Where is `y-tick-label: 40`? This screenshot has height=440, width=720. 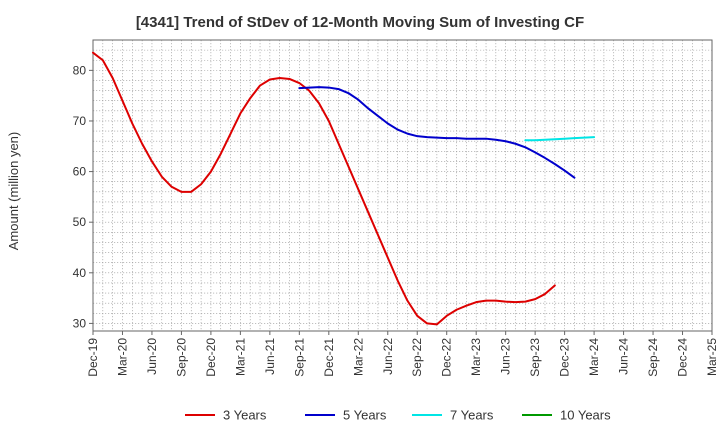
y-tick-label: 40 is located at coordinates (80, 273).